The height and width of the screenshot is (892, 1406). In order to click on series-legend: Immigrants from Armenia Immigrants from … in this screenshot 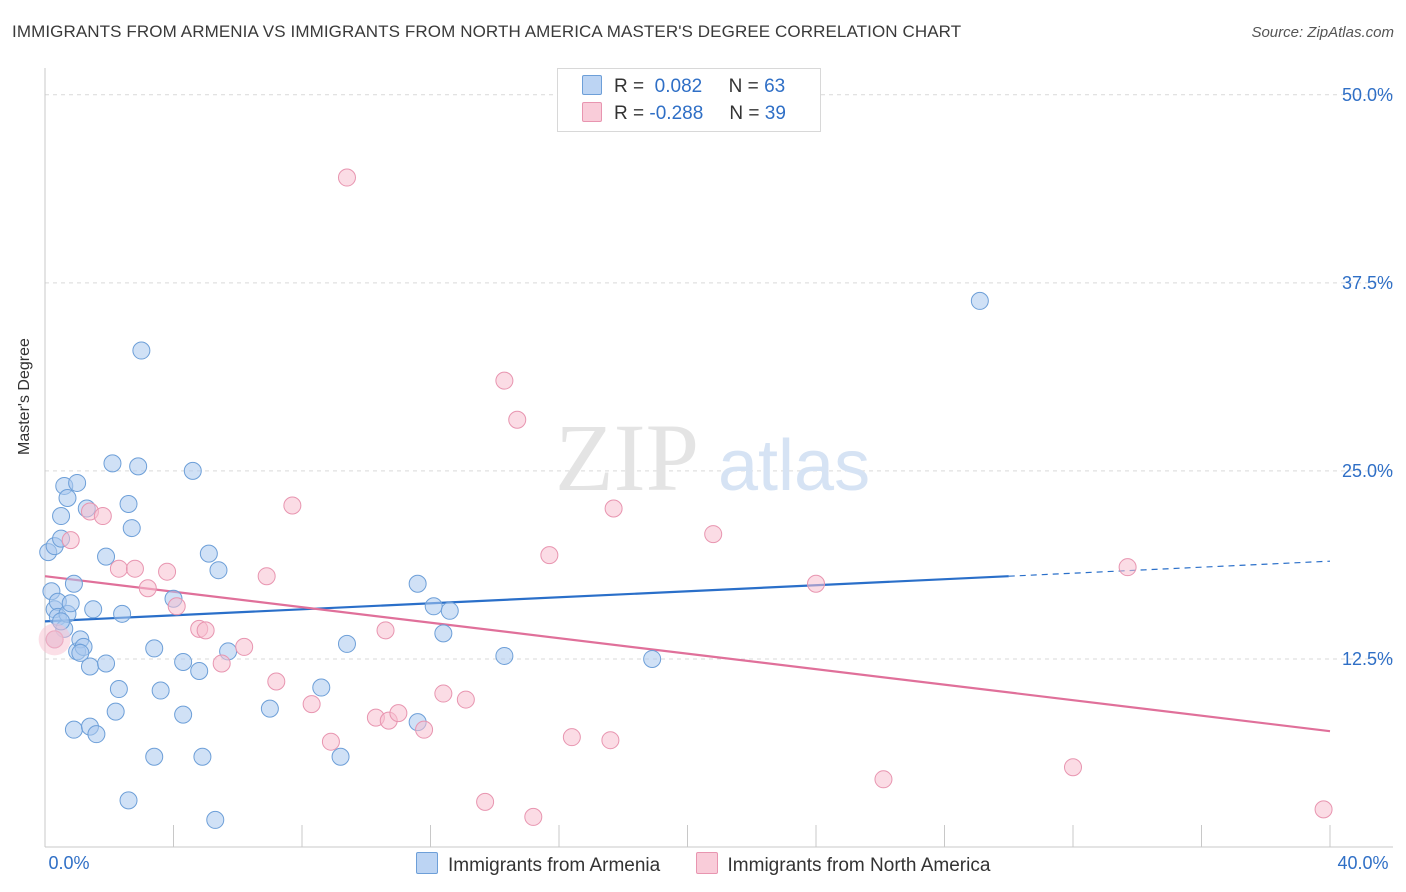, I will do `click(718, 864)`.